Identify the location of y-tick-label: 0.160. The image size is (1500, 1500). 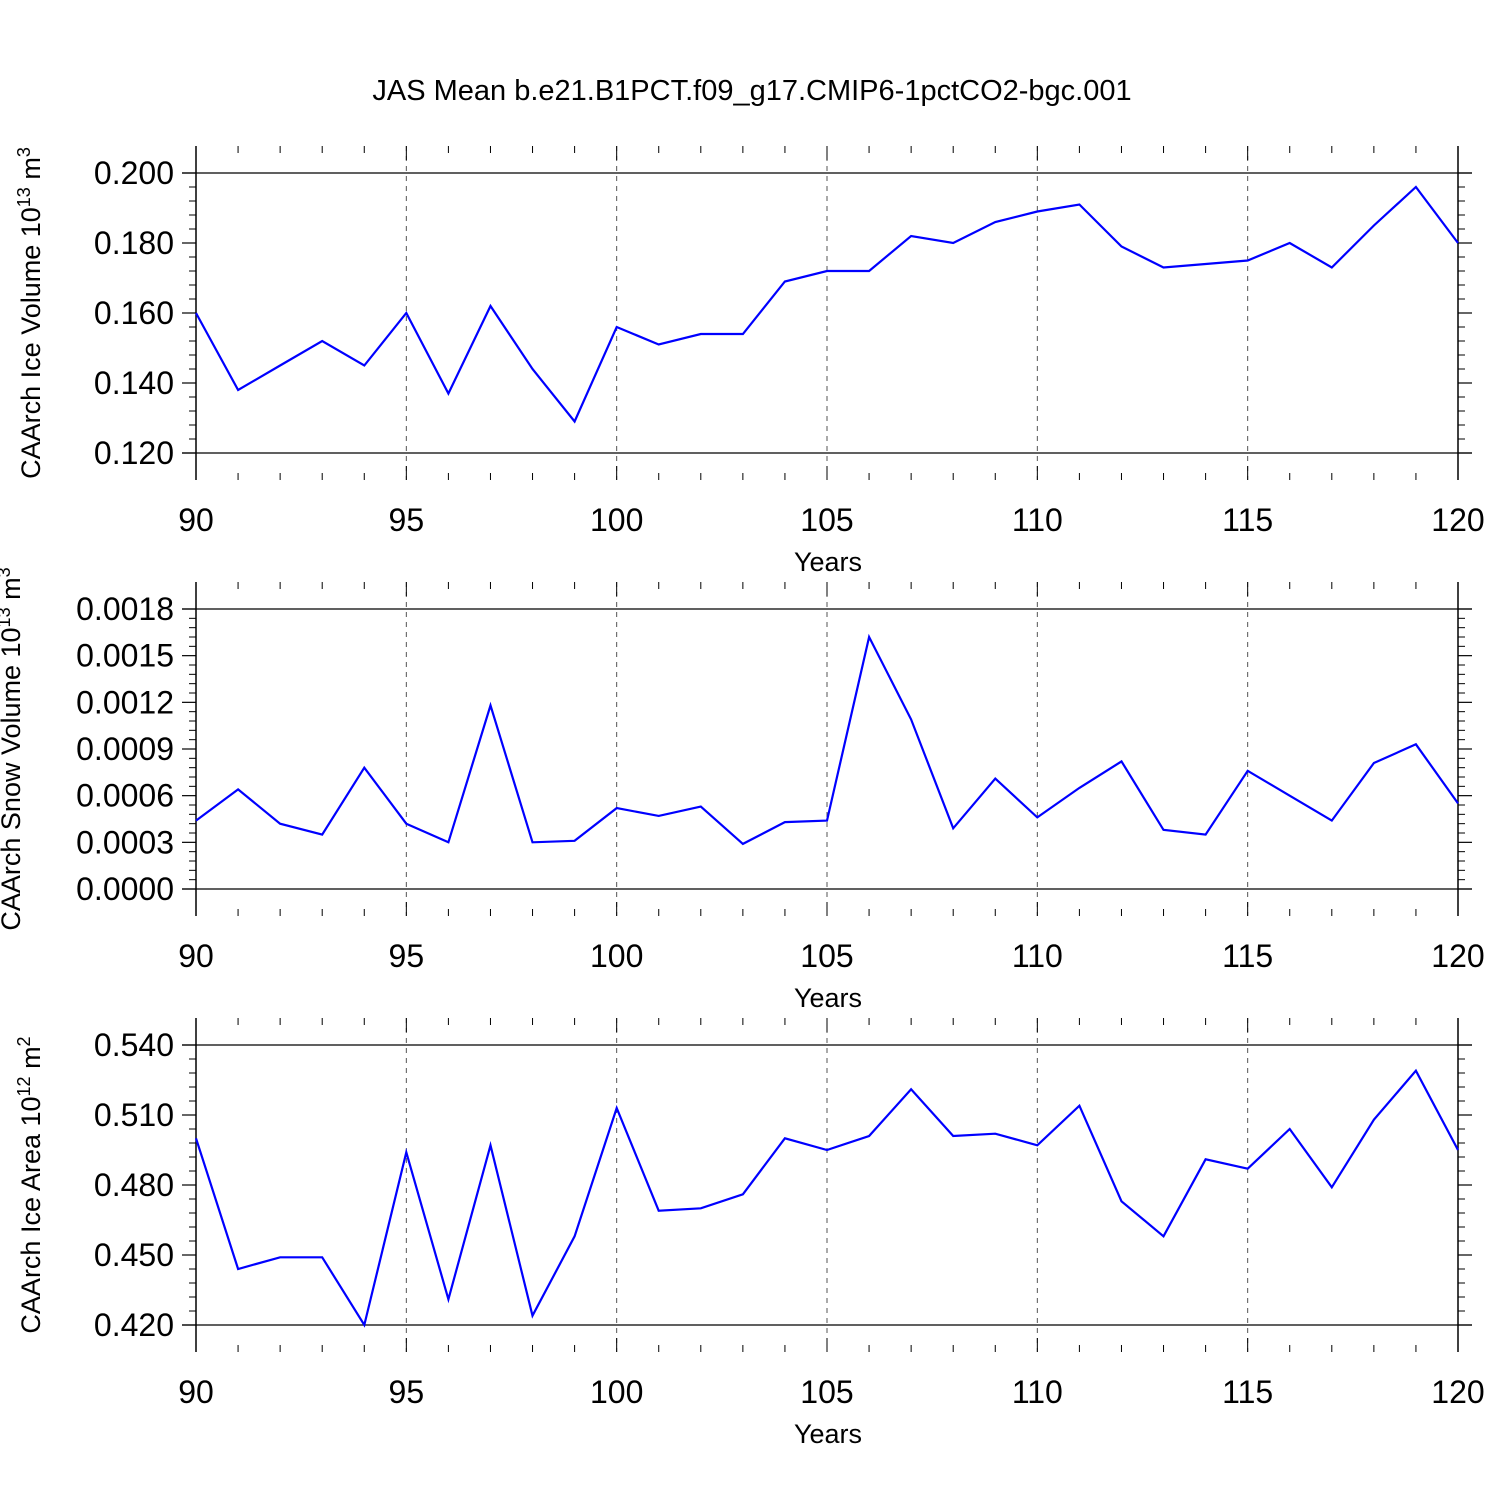
(134, 313).